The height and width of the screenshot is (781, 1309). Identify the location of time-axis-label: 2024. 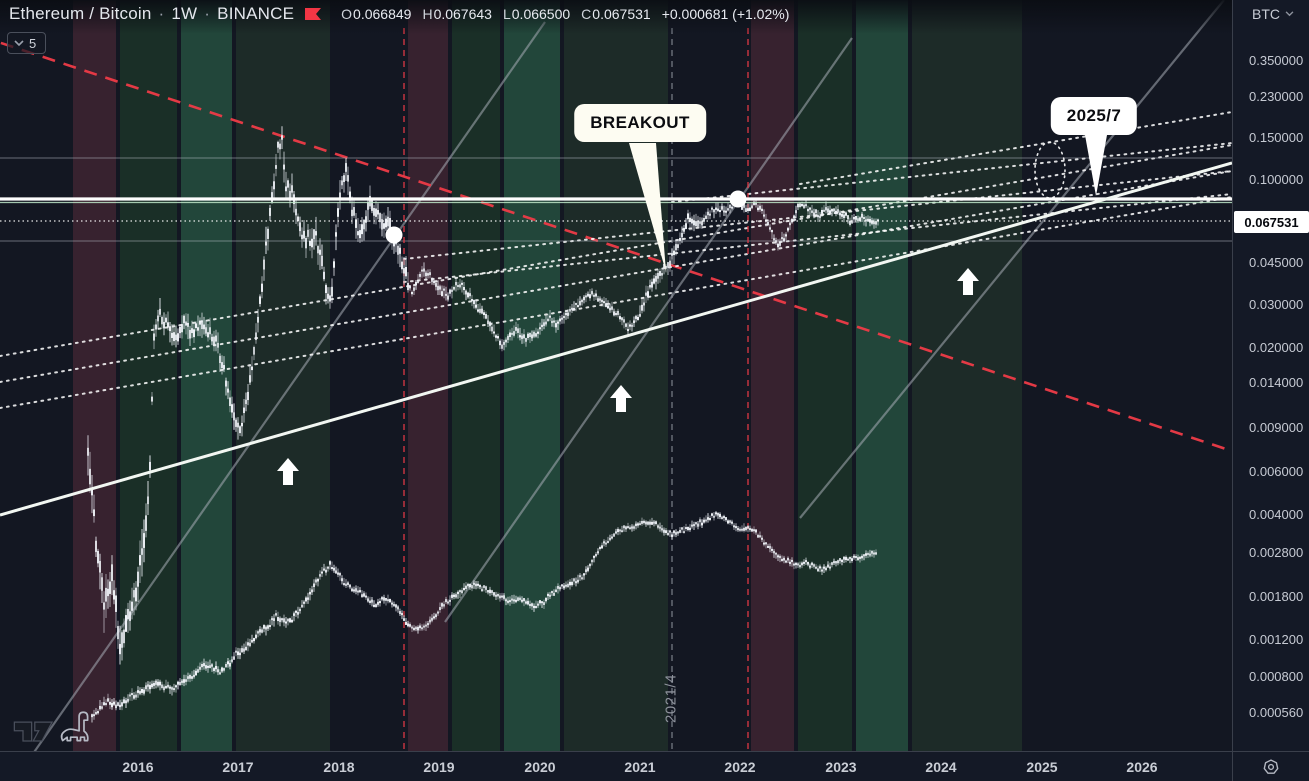
(941, 767).